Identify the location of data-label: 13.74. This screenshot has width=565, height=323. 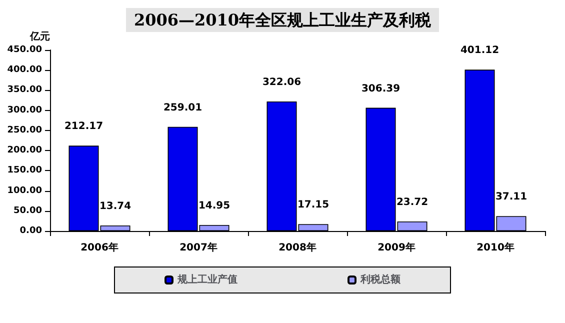
(115, 206).